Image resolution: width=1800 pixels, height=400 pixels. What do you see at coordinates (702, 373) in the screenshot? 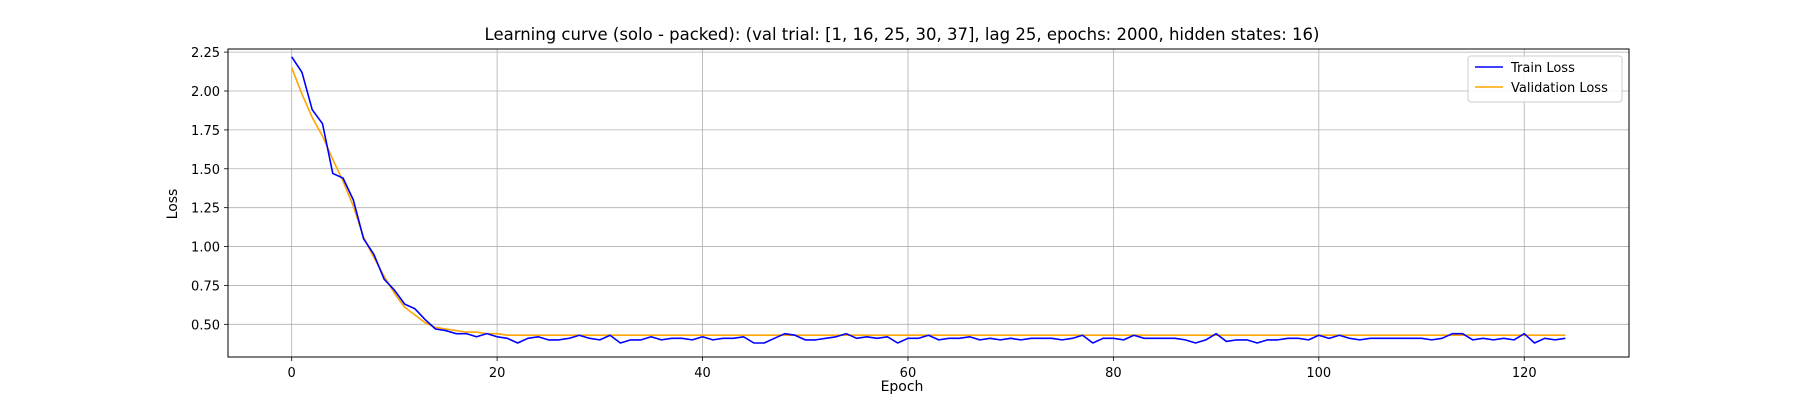
I see `x-tick-label: 40` at bounding box center [702, 373].